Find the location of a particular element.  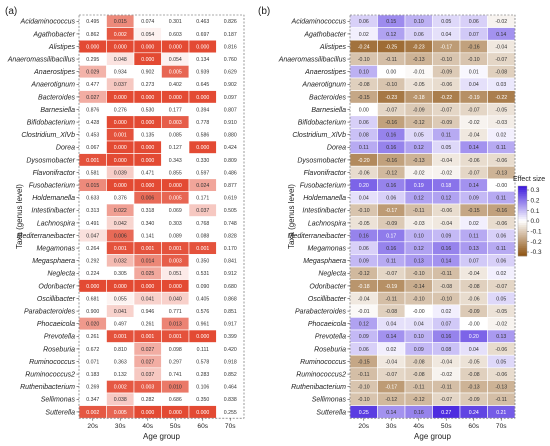

cell-value: 0.486 is located at coordinates (230, 173).